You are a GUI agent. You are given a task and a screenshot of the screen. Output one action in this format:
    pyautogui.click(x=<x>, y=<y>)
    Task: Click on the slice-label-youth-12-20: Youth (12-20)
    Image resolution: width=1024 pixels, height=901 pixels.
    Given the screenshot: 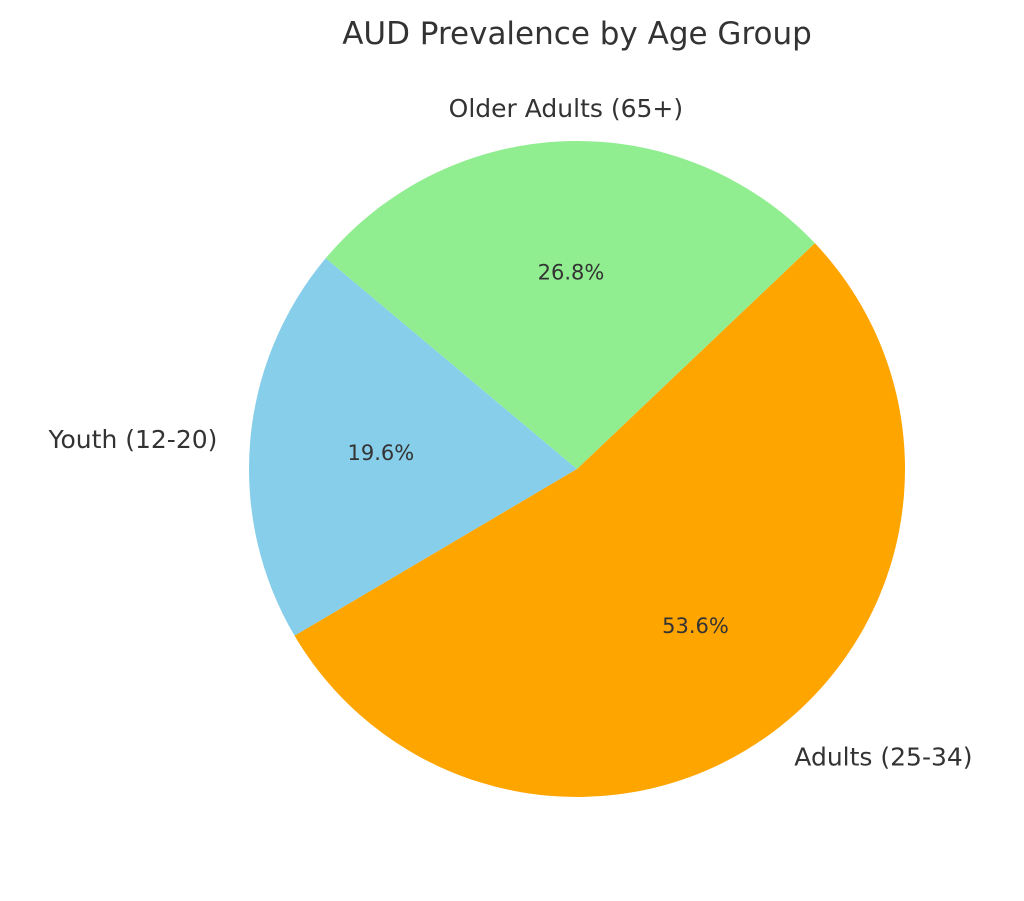 What is the action you would take?
    pyautogui.click(x=133, y=439)
    